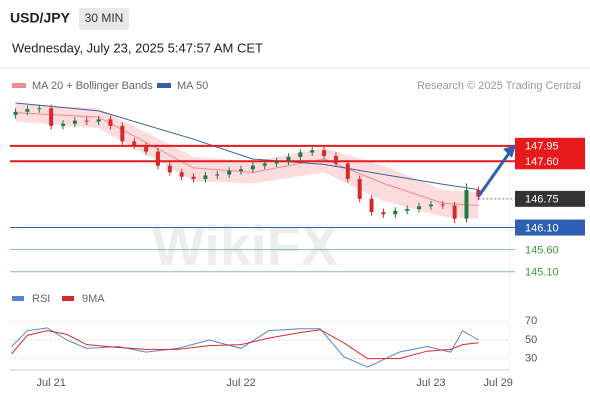  I want to click on projection-arrow, so click(494, 174).